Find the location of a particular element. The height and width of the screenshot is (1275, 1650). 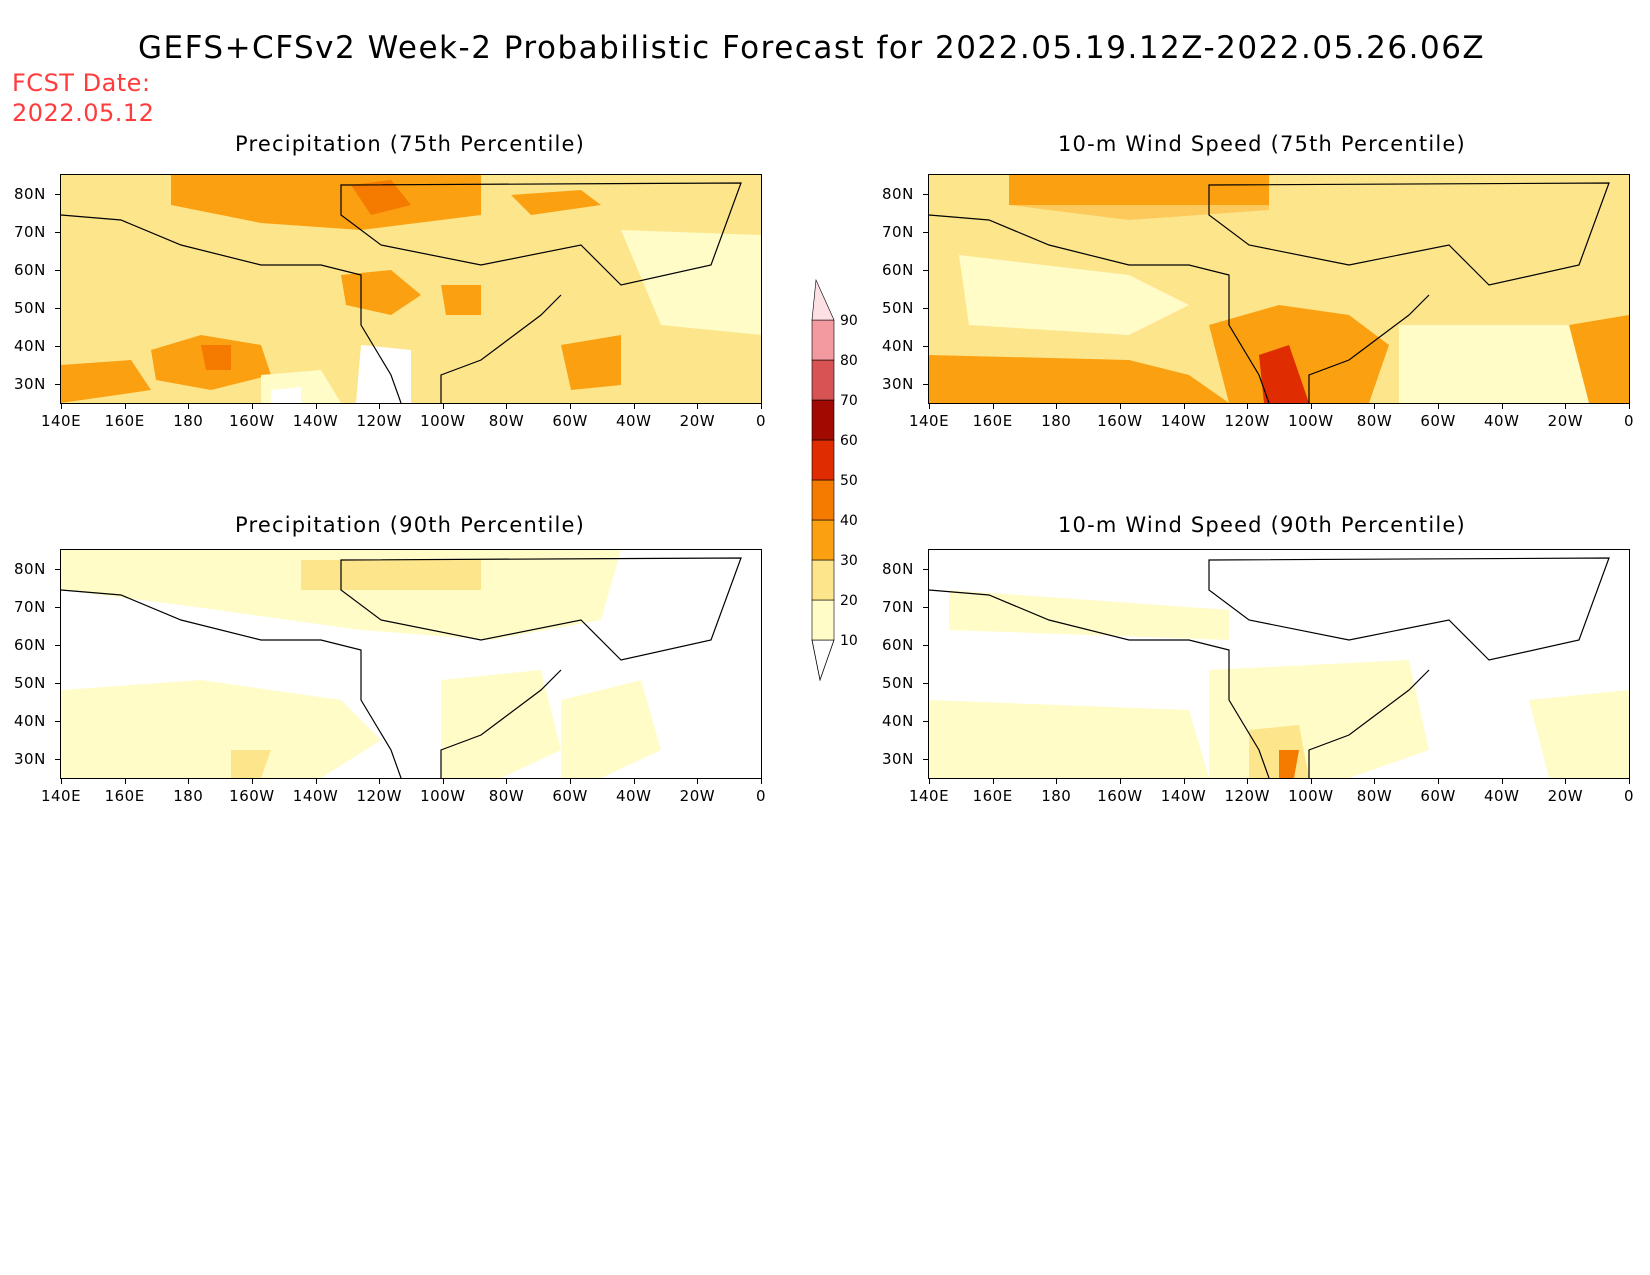

lat-label: 60N is located at coordinates (30, 645).